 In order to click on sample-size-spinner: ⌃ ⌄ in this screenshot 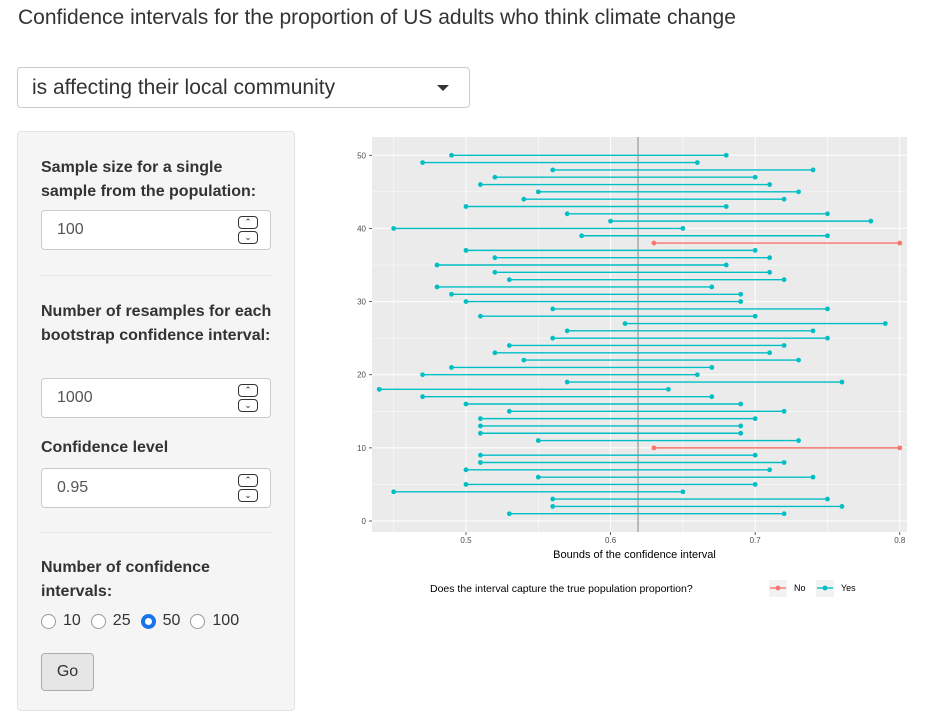, I will do `click(248, 230)`.